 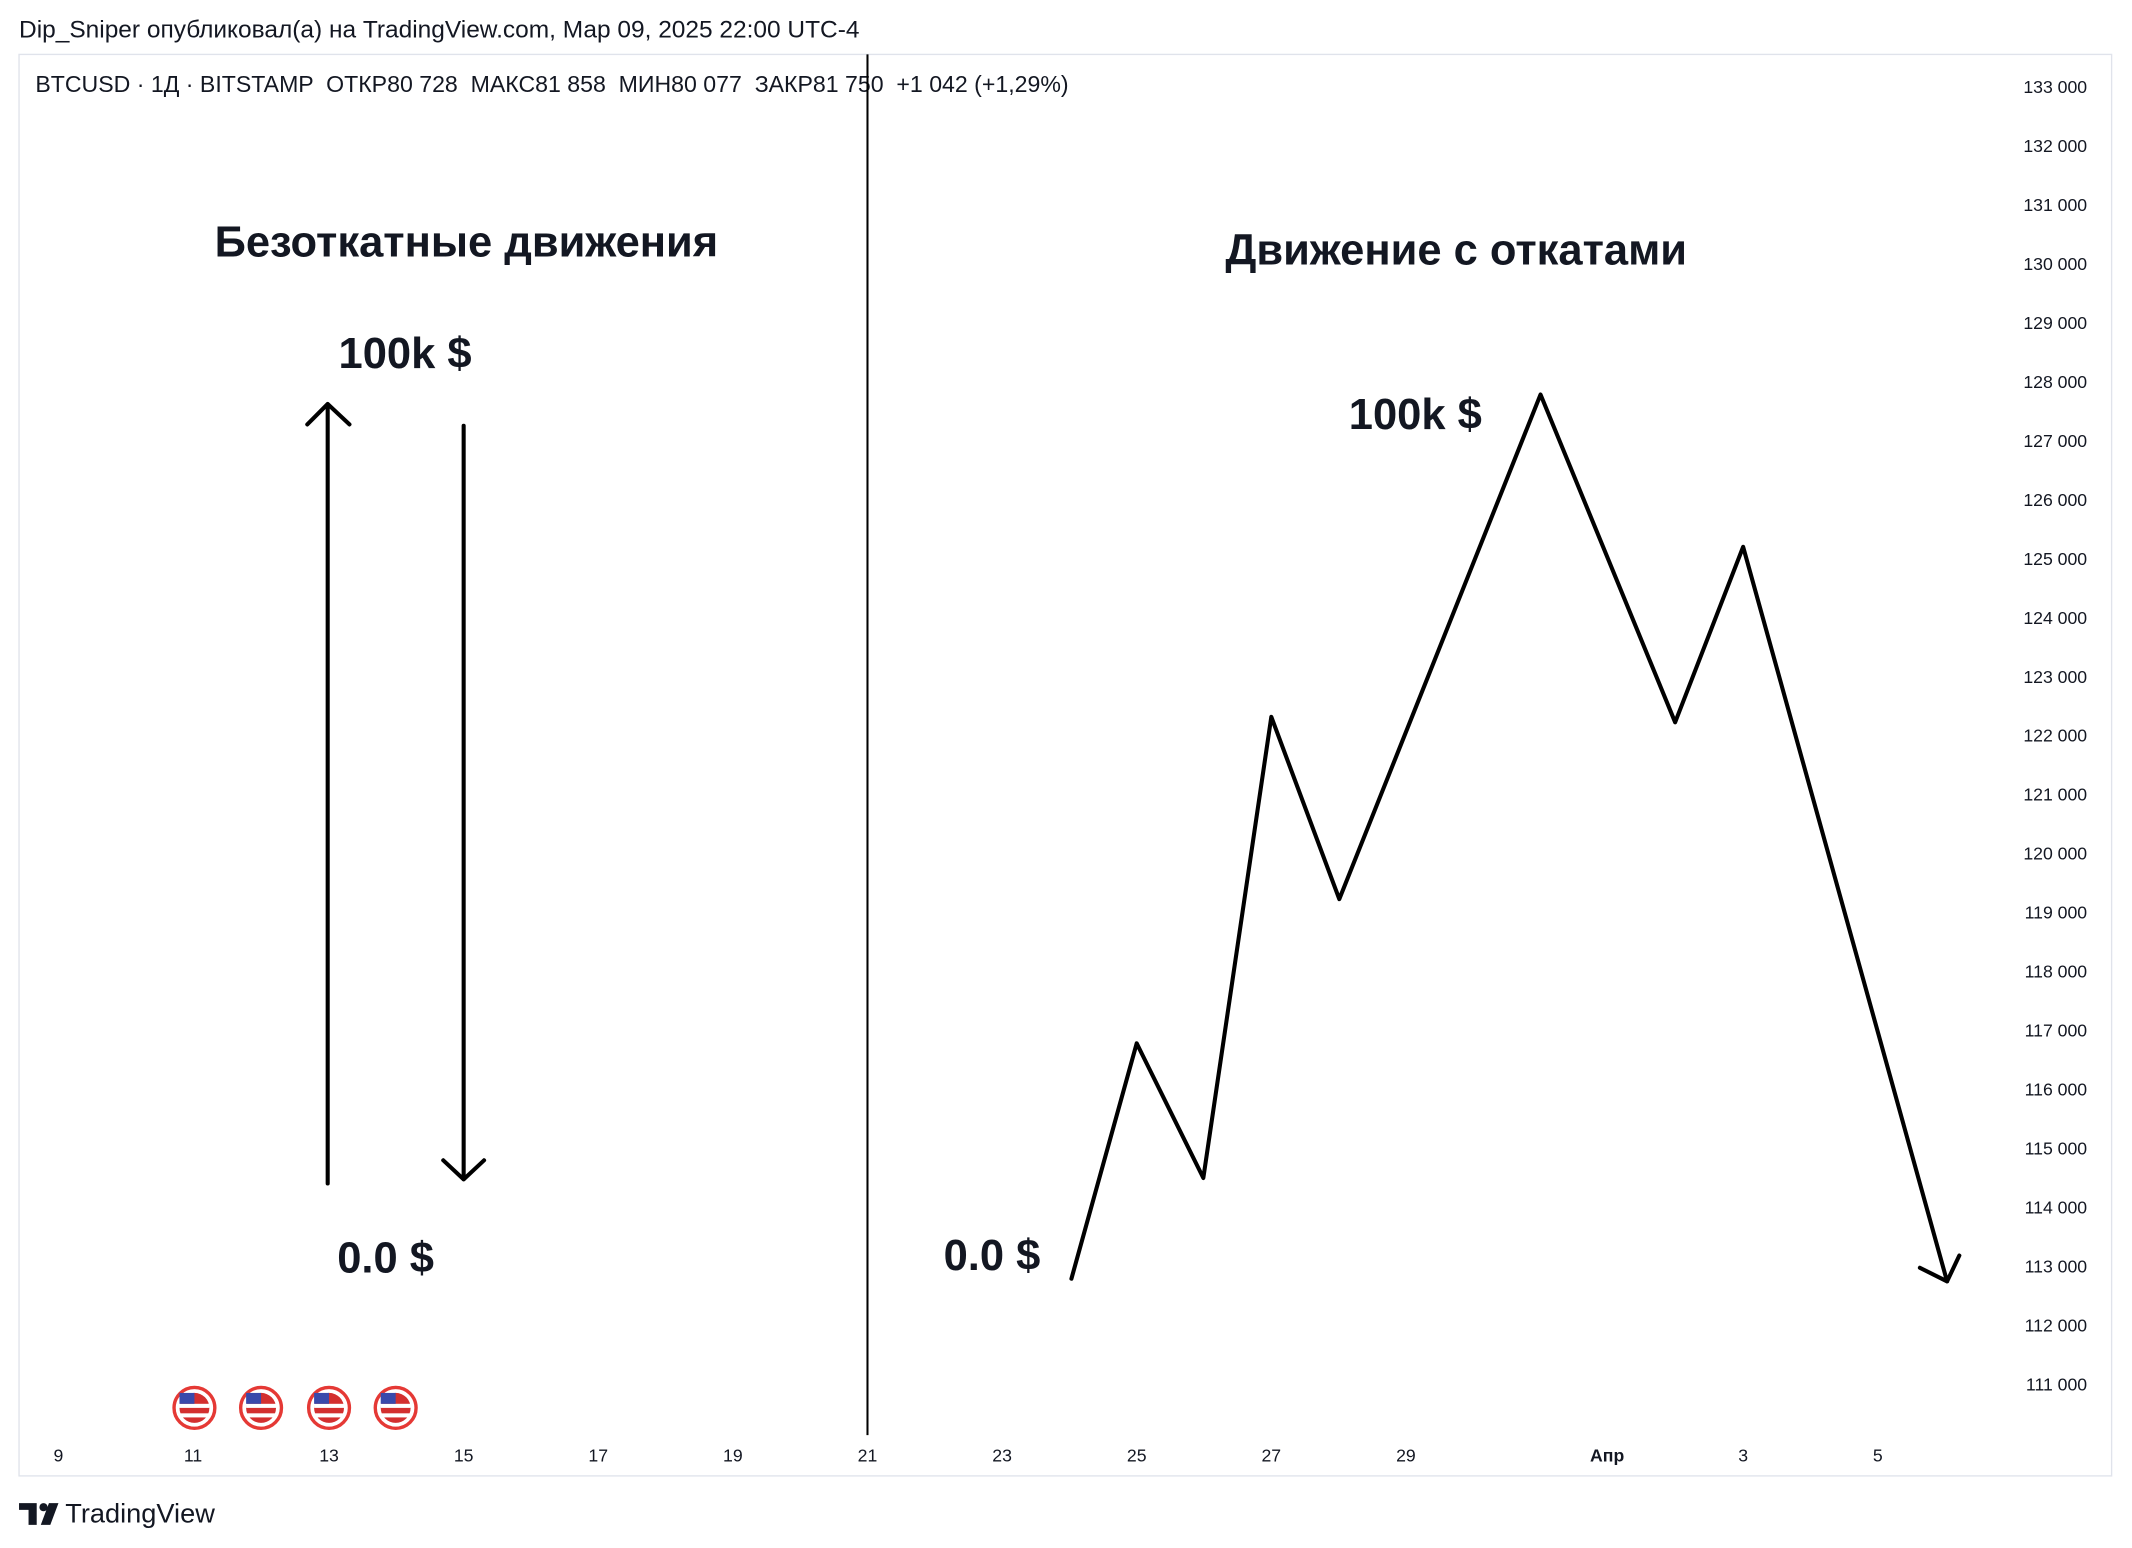 I want to click on price-label: 113 000, so click(x=2056, y=1266).